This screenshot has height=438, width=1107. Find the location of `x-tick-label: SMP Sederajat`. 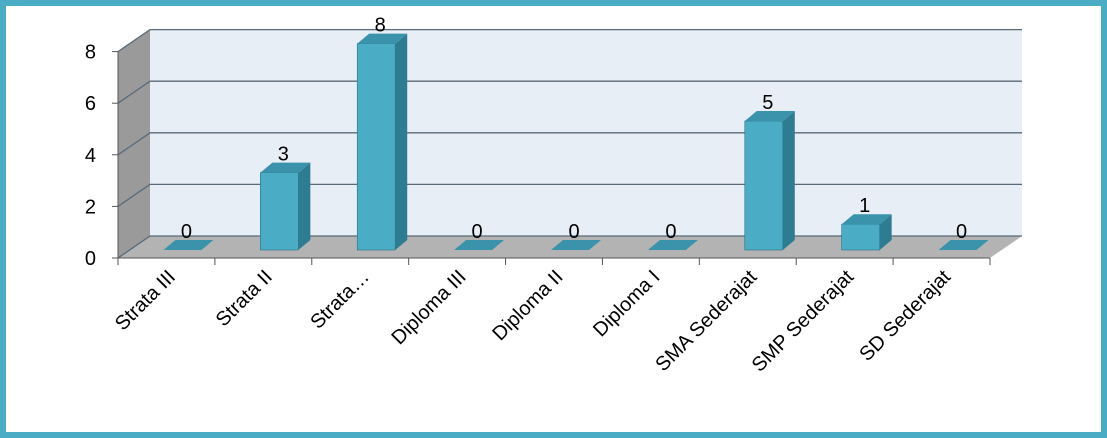

x-tick-label: SMP Sederajat is located at coordinates (803, 321).